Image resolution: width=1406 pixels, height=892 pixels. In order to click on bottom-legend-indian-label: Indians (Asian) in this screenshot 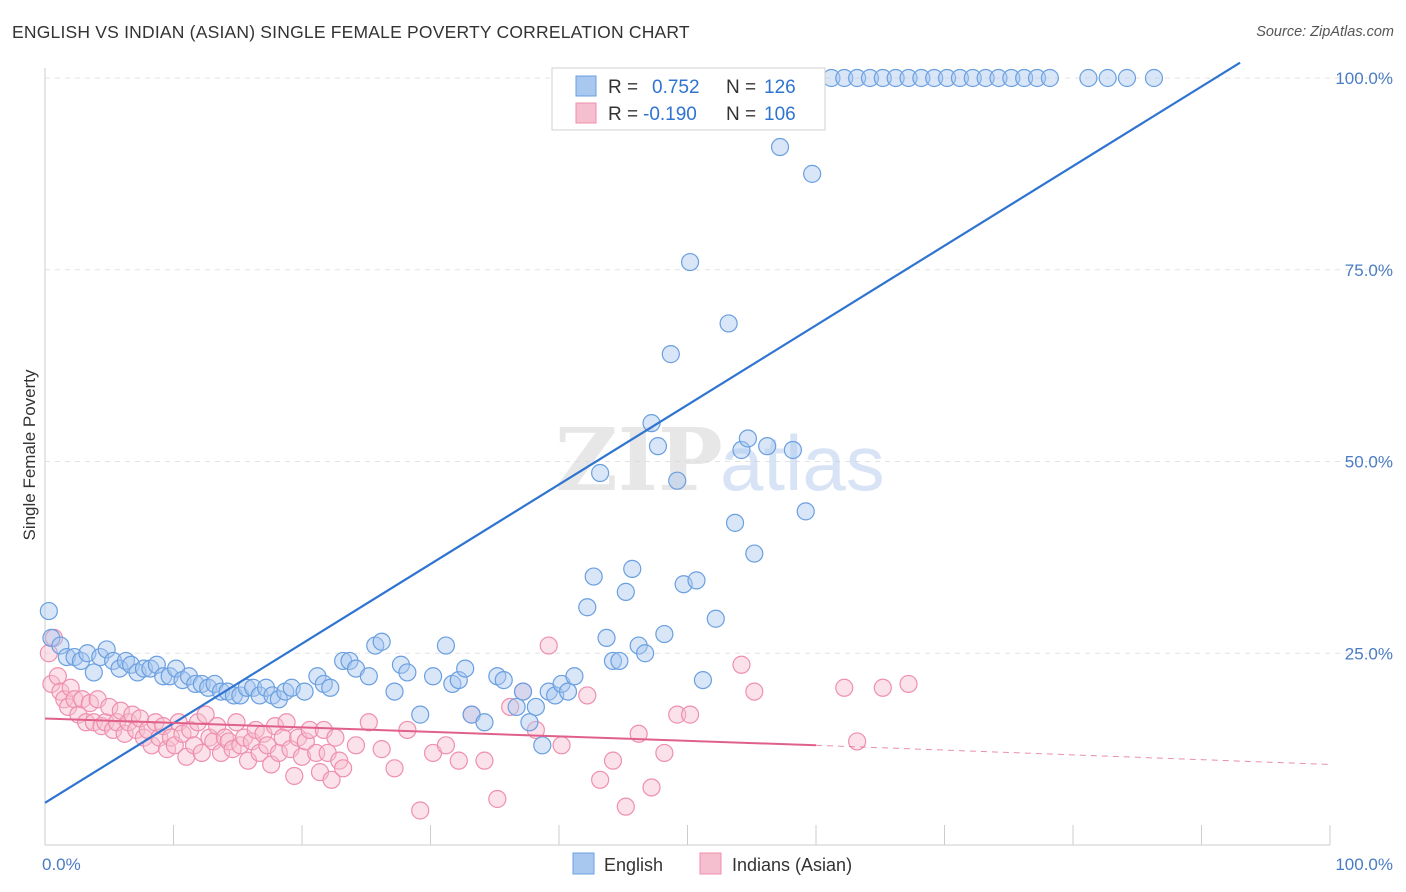, I will do `click(792, 865)`.